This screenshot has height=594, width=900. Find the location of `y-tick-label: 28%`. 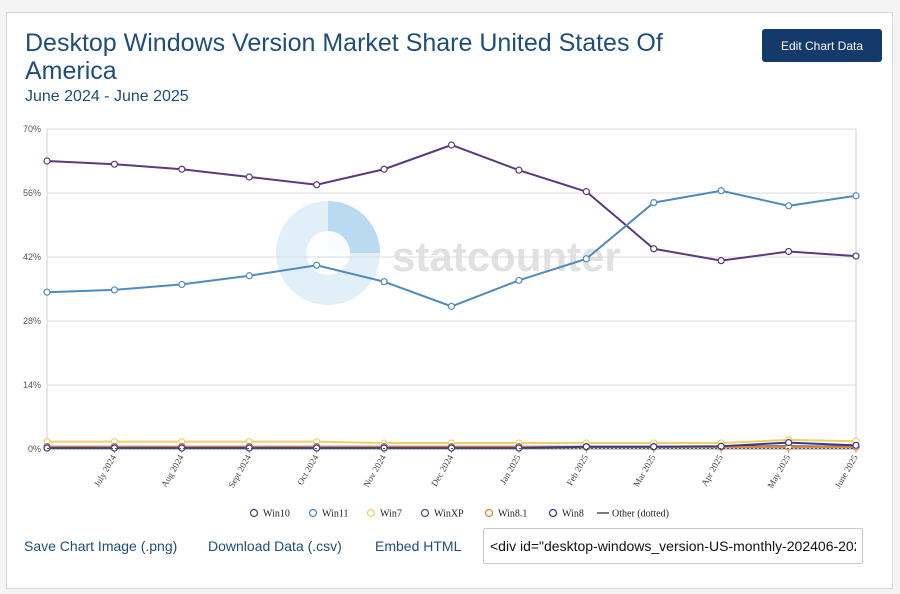

y-tick-label: 28% is located at coordinates (32, 321).